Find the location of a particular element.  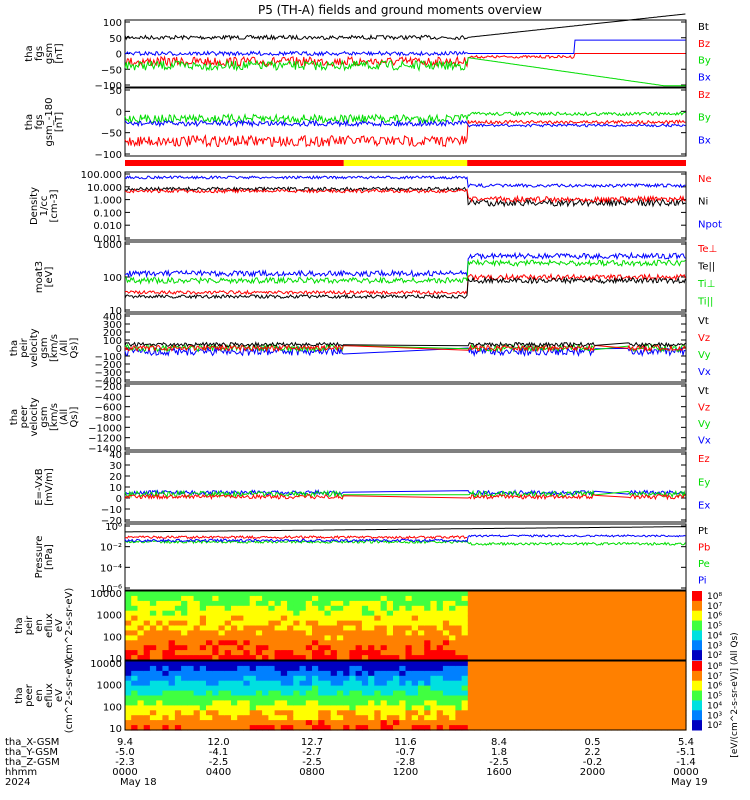

colorbar-tick: 10⁷ is located at coordinates (714, 677).